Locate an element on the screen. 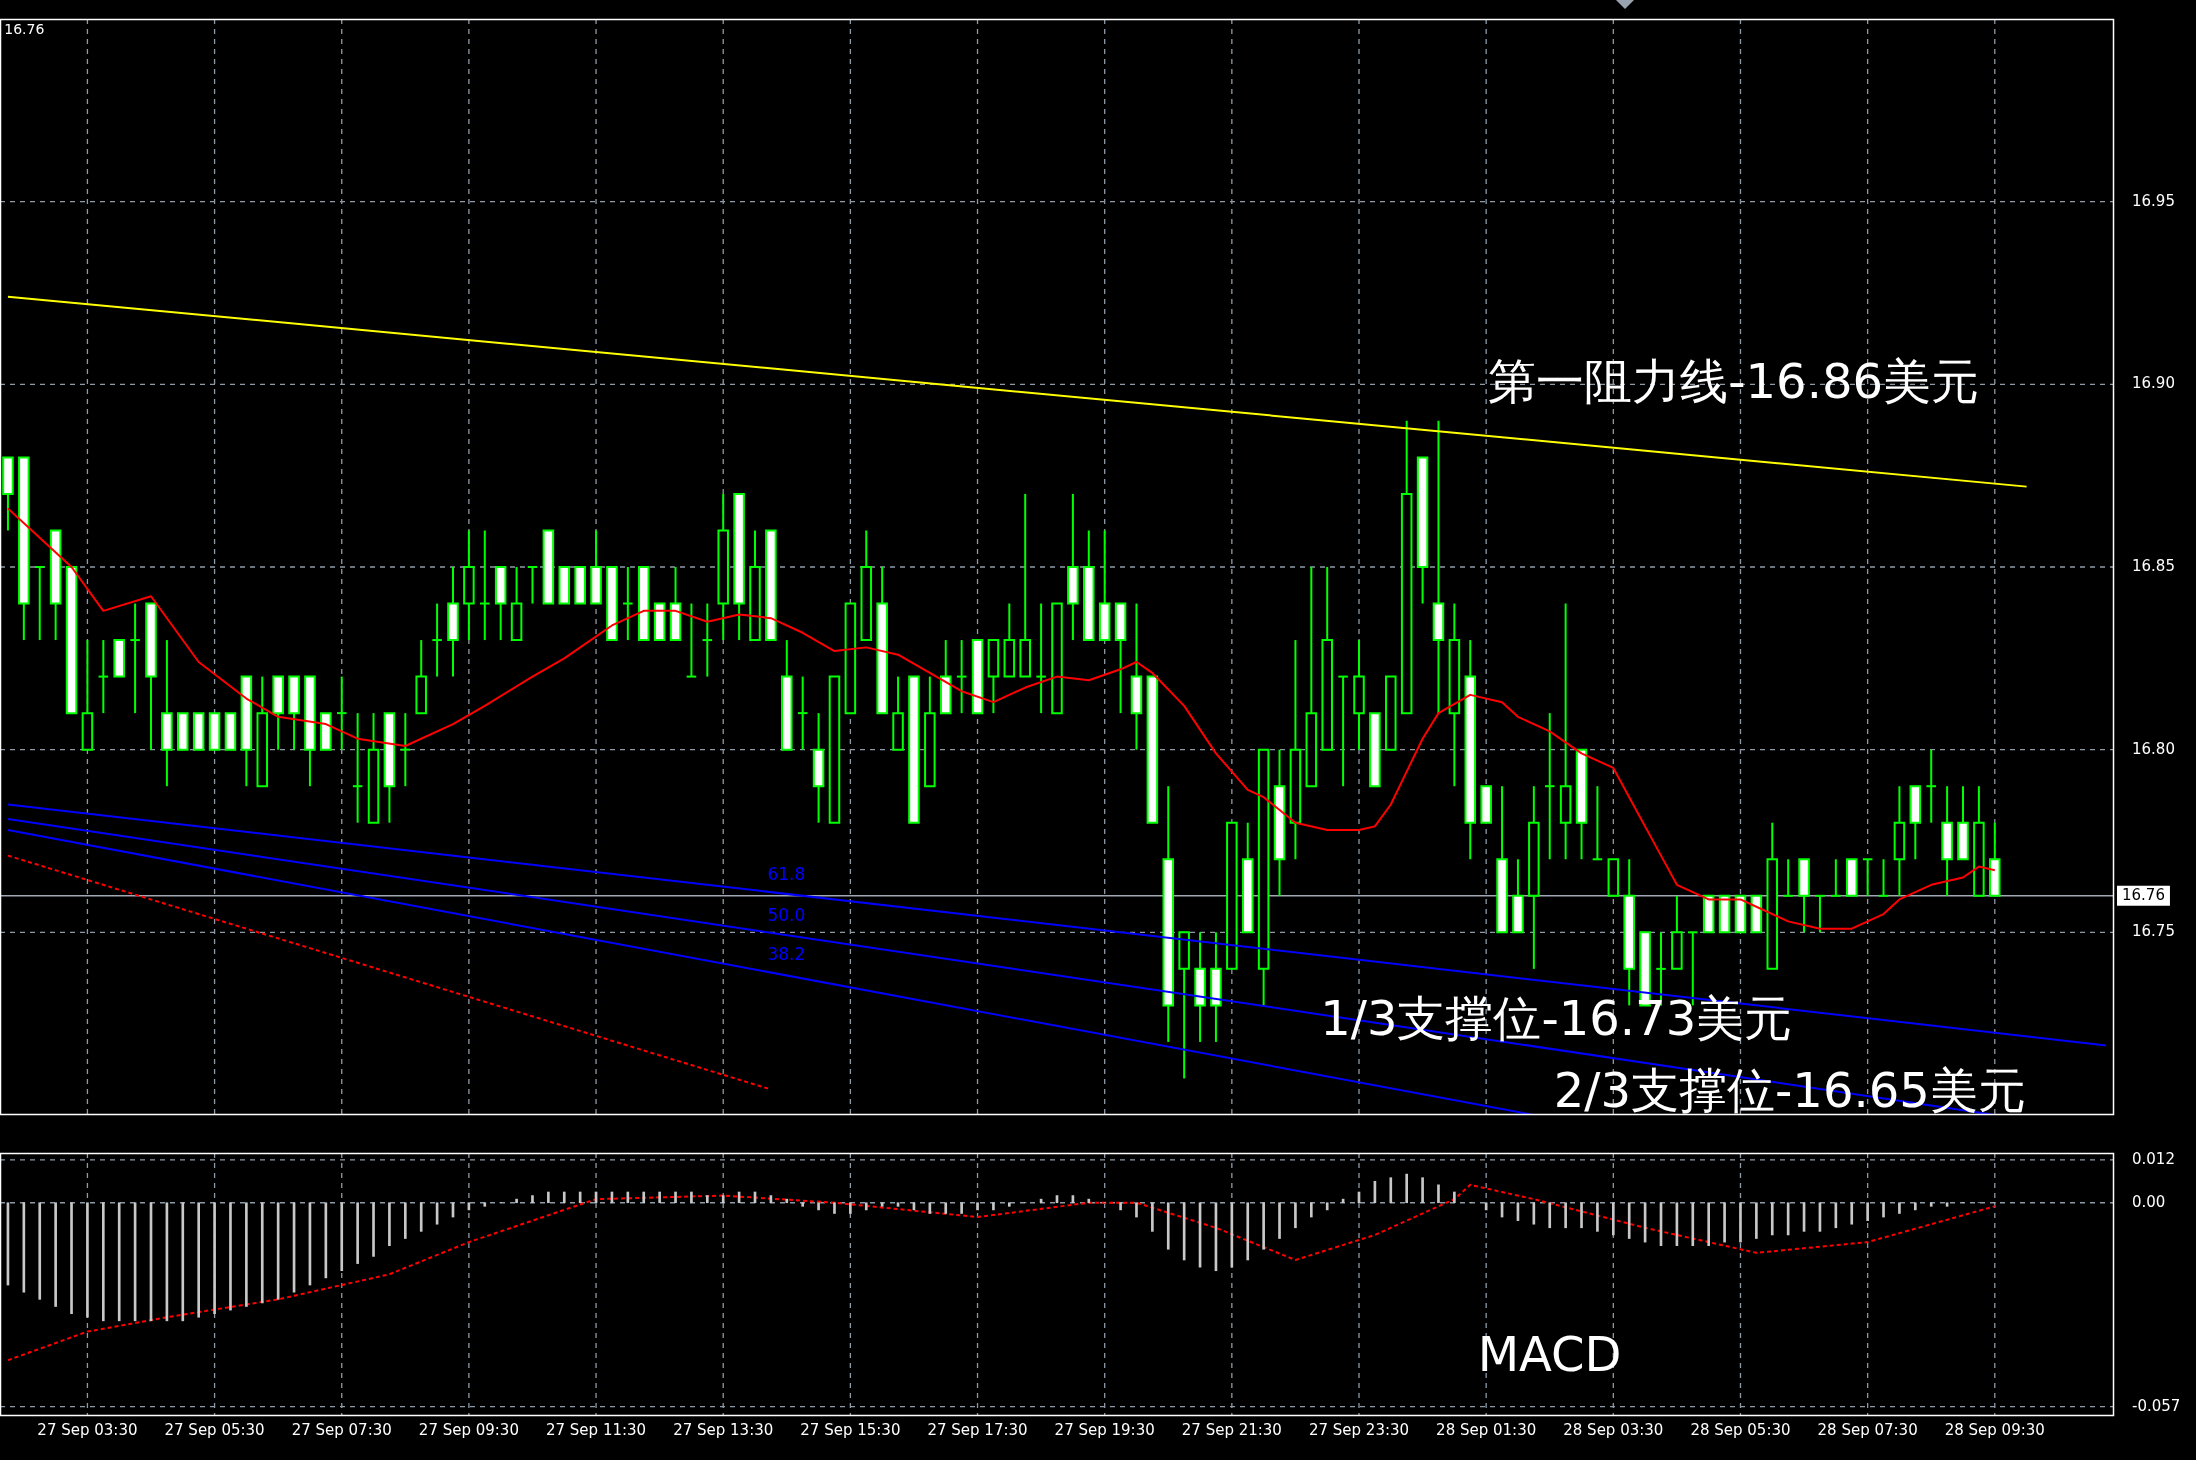 The width and height of the screenshot is (2196, 1460). x-tick-label: 27 Sep 19:30 is located at coordinates (1104, 1429).